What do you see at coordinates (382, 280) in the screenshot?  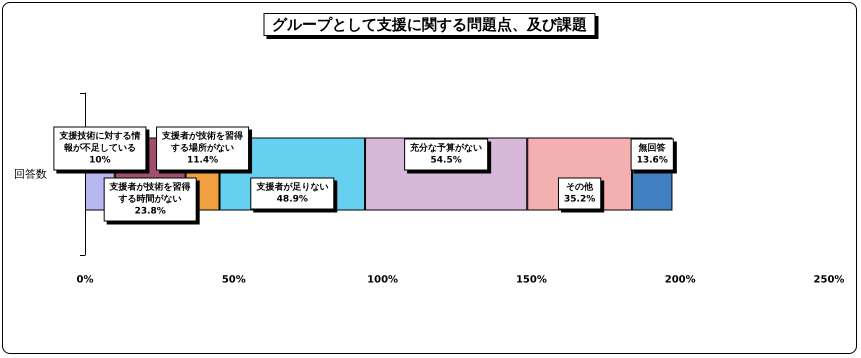 I see `x-tick-label: 100%` at bounding box center [382, 280].